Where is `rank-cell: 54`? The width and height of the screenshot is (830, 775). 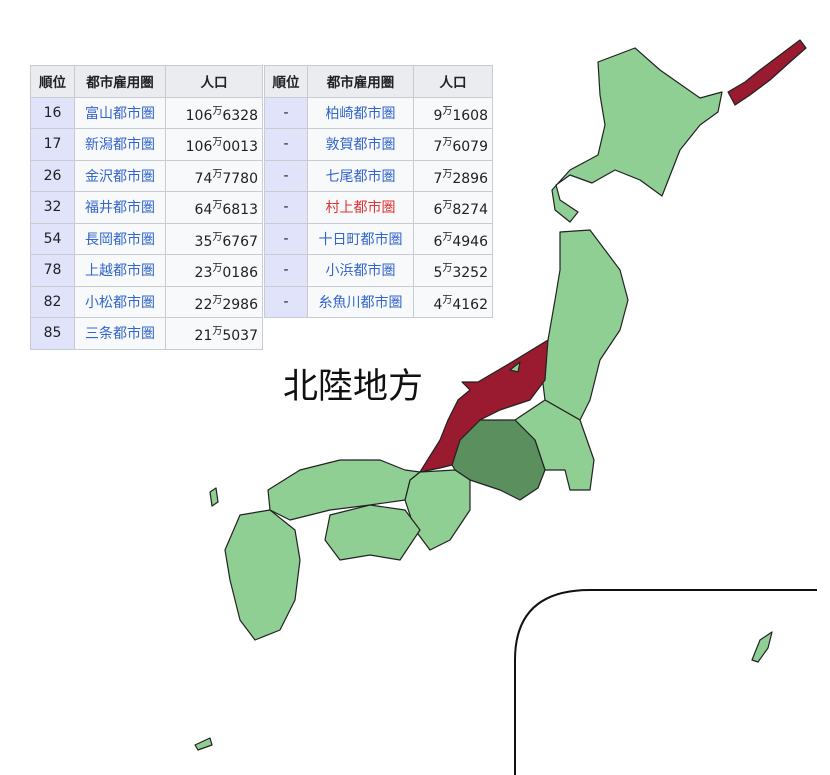 rank-cell: 54 is located at coordinates (52, 238).